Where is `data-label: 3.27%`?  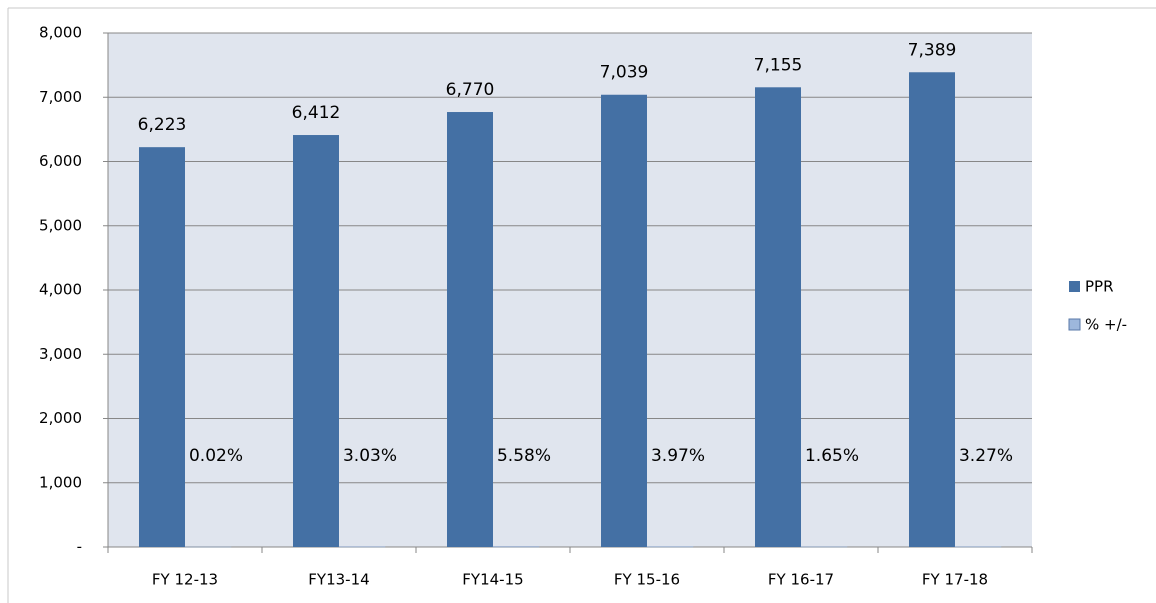
data-label: 3.27% is located at coordinates (986, 456).